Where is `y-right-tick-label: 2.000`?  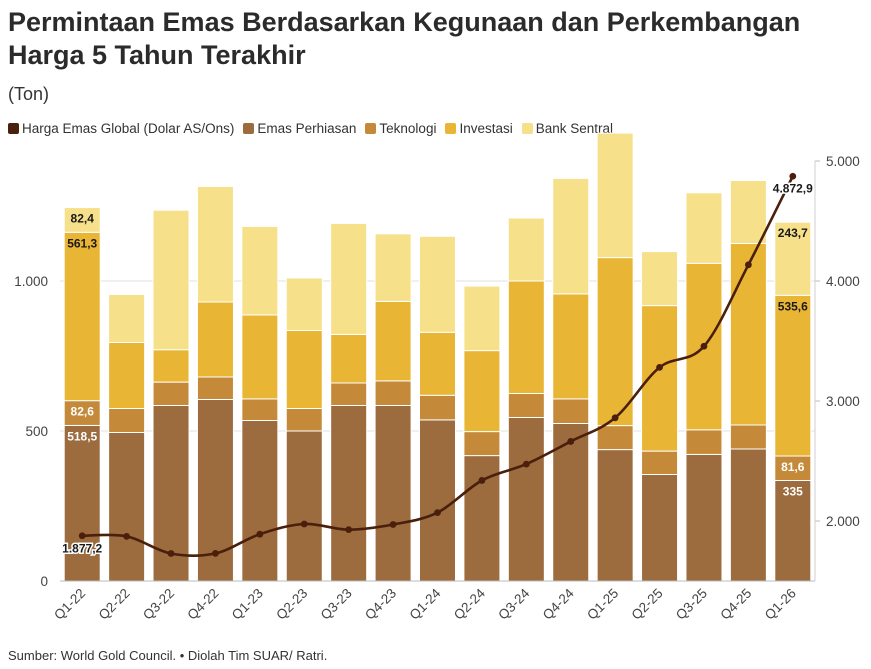 y-right-tick-label: 2.000 is located at coordinates (843, 521).